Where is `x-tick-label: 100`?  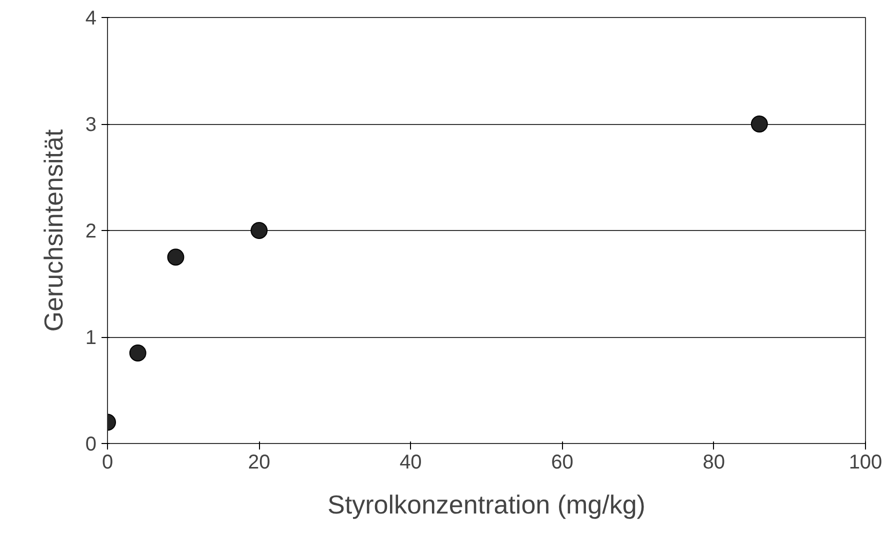 x-tick-label: 100 is located at coordinates (865, 463).